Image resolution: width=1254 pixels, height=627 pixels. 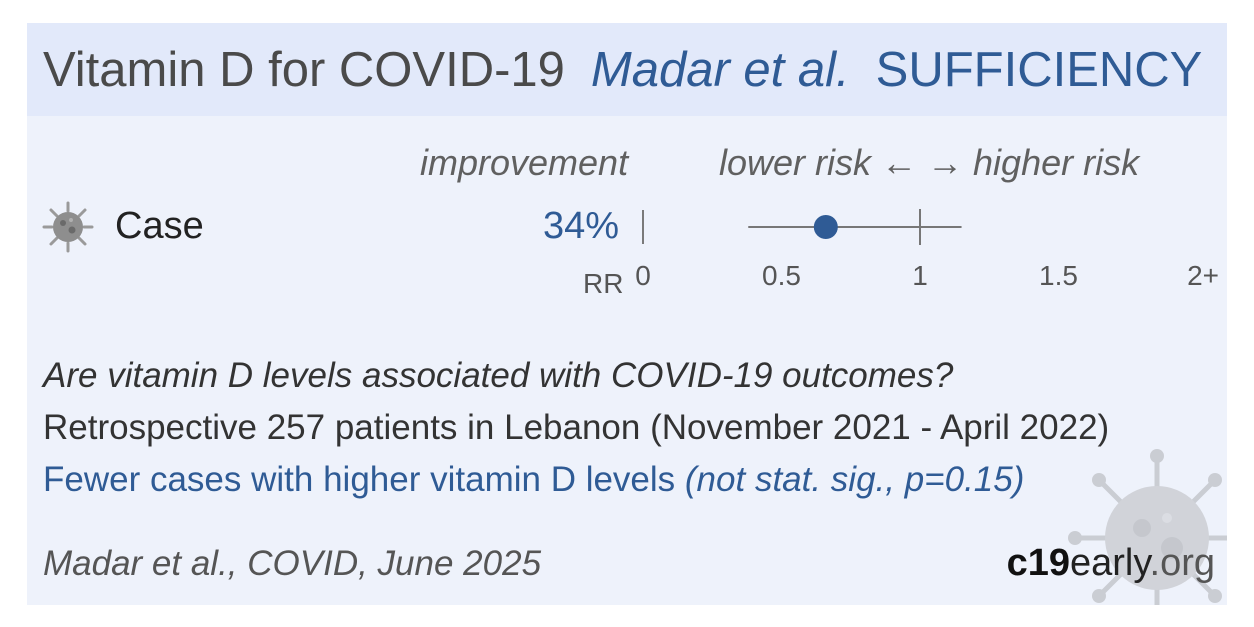 What do you see at coordinates (929, 162) in the screenshot?
I see `risk-column-header: lower risk ← → higher risk` at bounding box center [929, 162].